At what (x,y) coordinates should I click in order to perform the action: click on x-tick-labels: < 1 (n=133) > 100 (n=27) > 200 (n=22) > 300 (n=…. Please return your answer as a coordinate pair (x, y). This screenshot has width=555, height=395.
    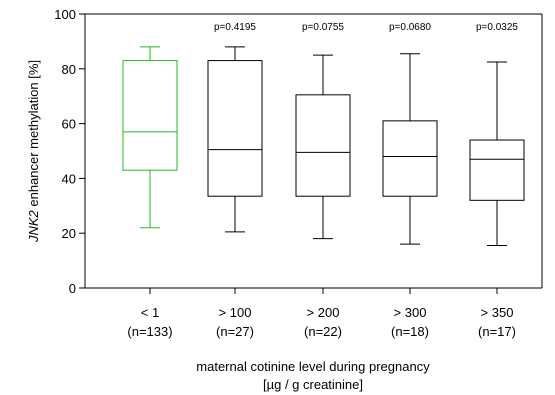
    Looking at the image, I should click on (321, 313).